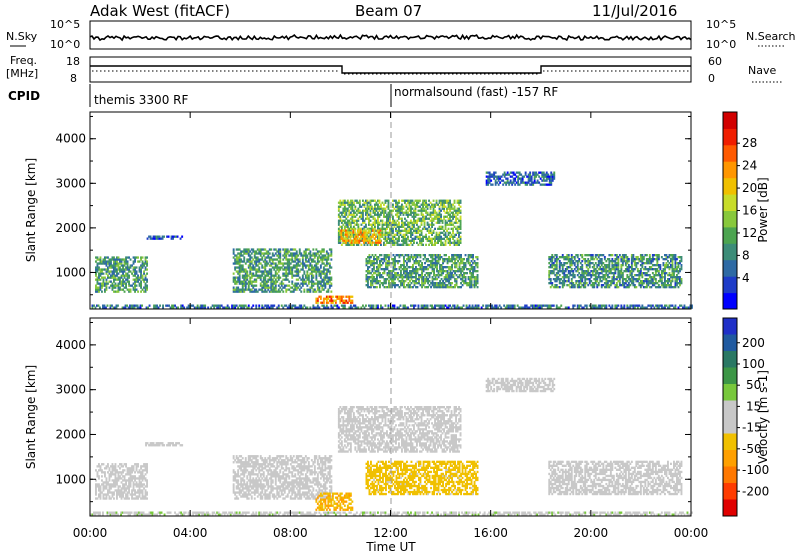  I want to click on cpid-label: CPID, so click(24, 96).